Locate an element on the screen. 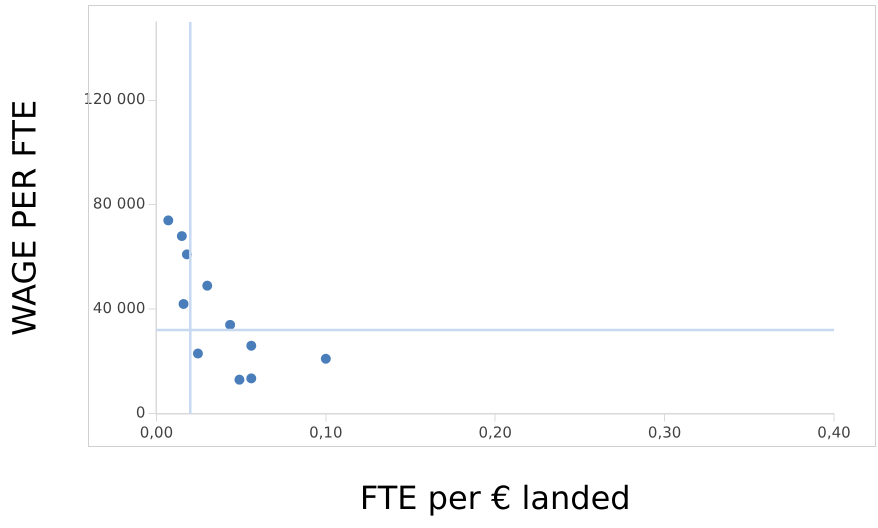  x-tick-label: 0,10 is located at coordinates (326, 432).